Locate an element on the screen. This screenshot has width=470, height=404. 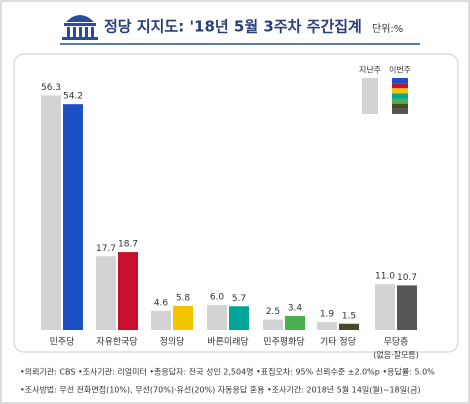
x-tick-label: 무당층 is located at coordinates (396, 342).